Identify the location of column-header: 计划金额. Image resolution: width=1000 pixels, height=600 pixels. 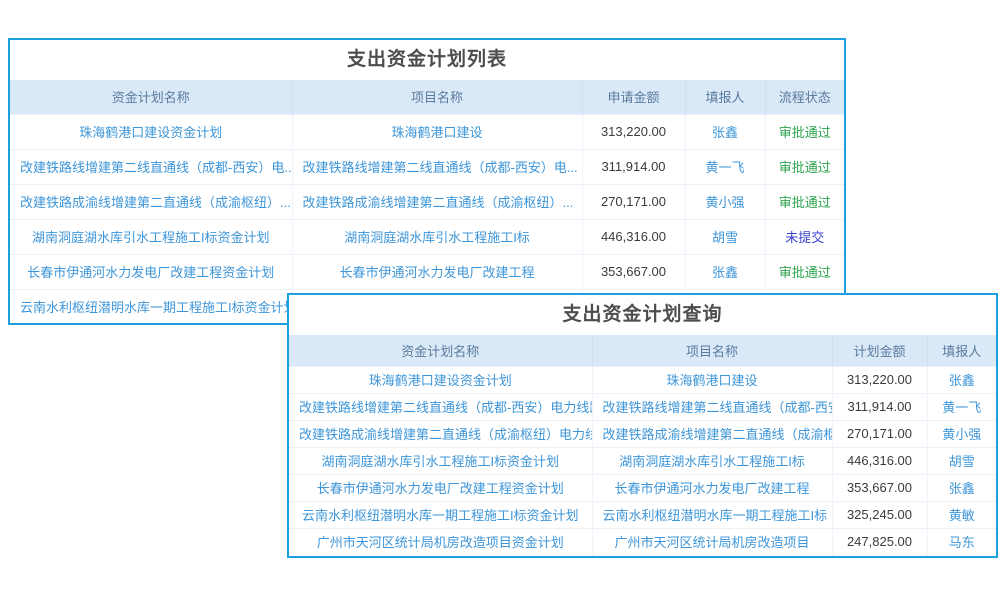
(879, 350).